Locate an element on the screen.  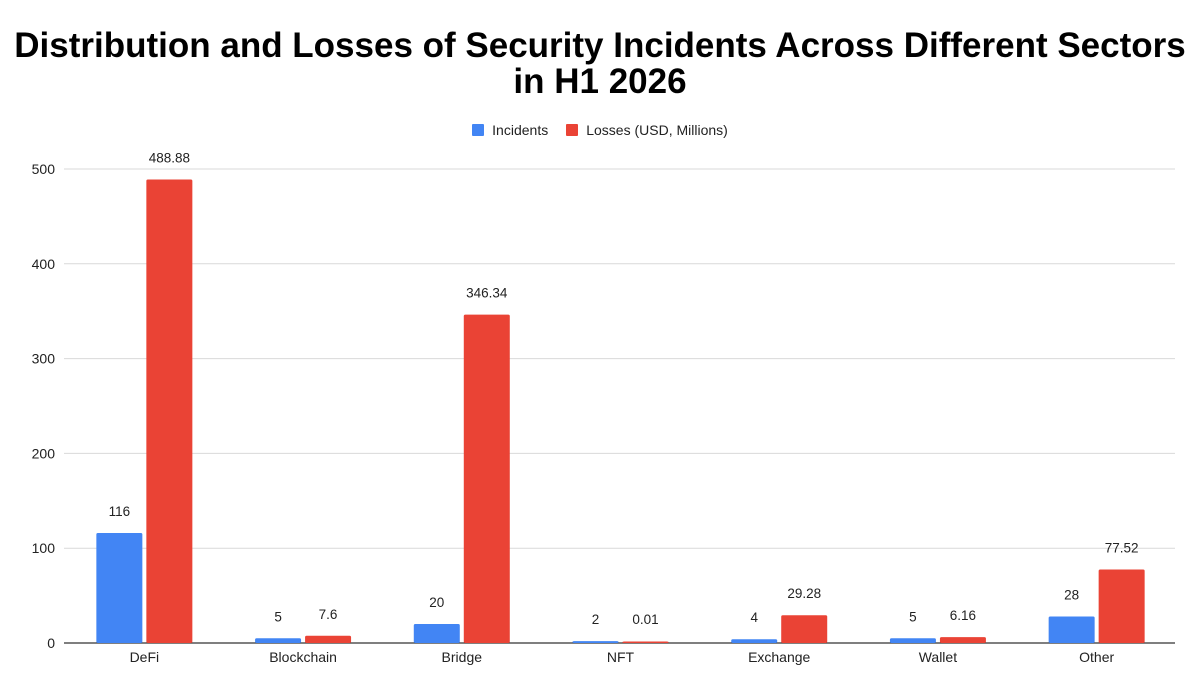
x-tick-label: Other is located at coordinates (1096, 657).